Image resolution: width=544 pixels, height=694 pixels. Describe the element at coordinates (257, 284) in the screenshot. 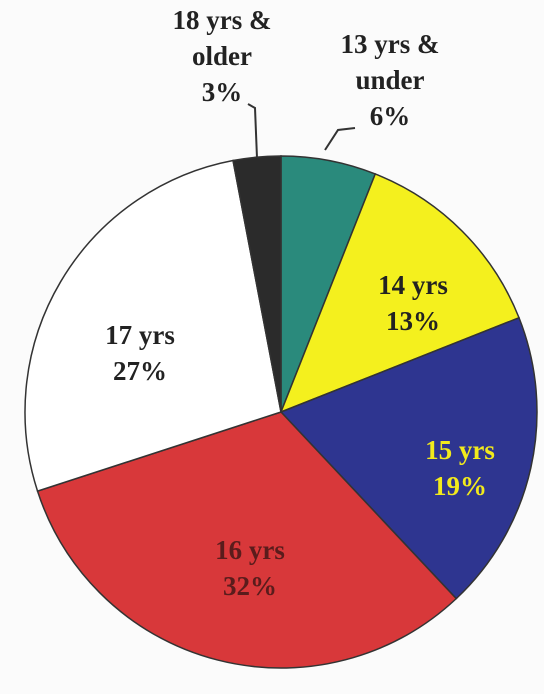

I see `pie-slice` at that location.